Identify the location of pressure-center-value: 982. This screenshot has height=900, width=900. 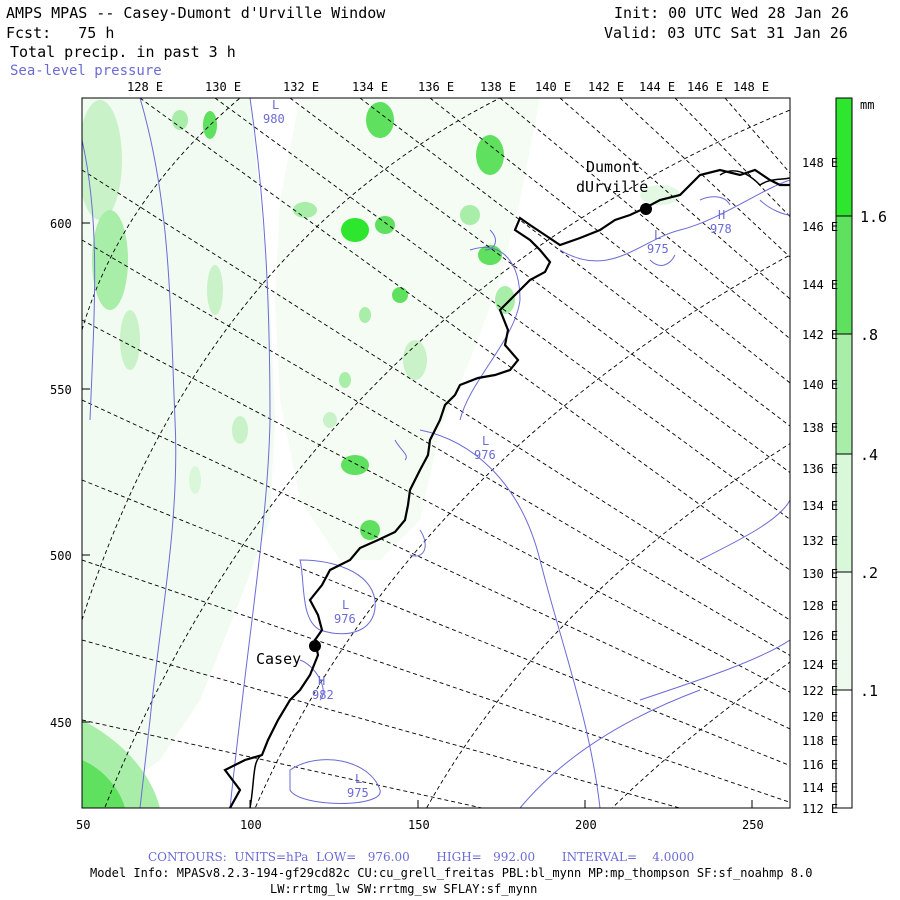
(323, 695).